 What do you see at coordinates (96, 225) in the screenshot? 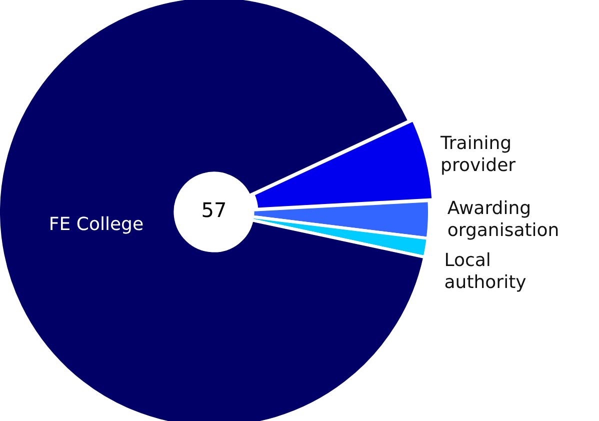
I see `slice-label: FE College` at bounding box center [96, 225].